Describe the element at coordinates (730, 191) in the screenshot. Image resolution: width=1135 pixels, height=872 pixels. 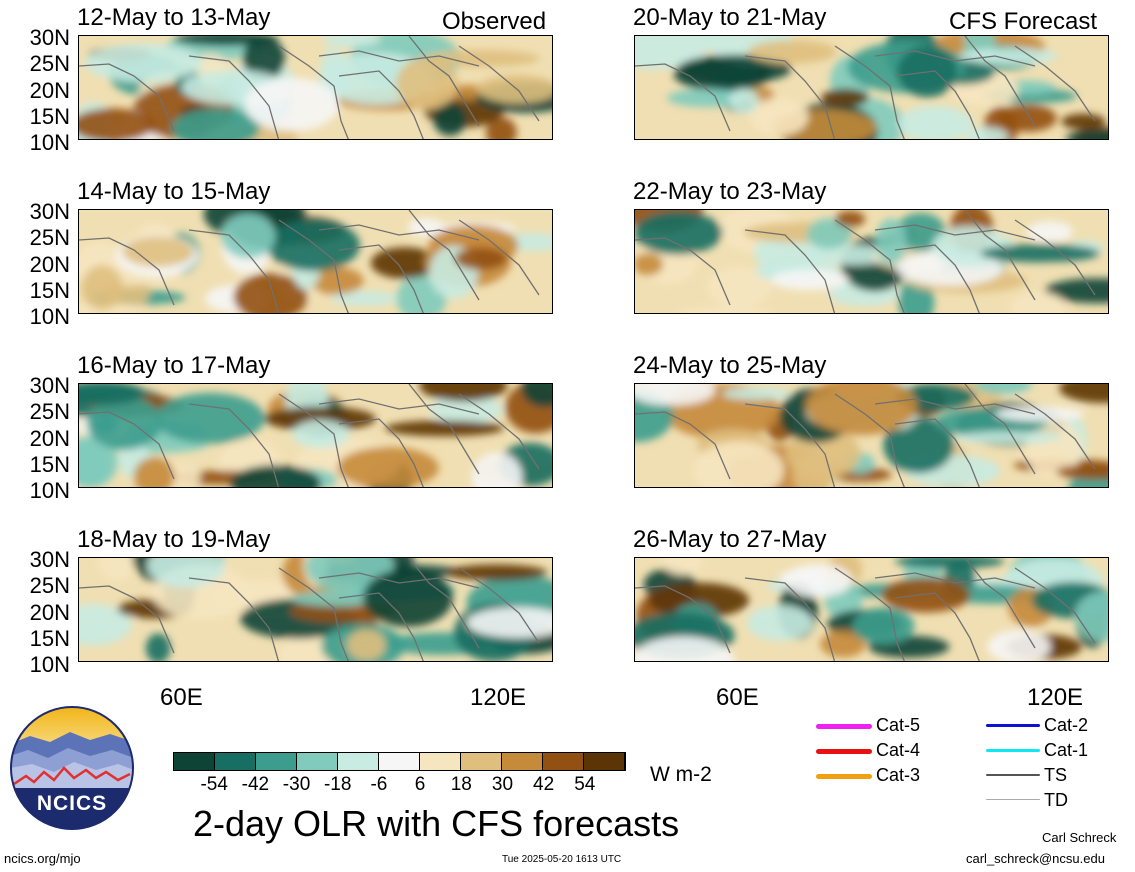
I see `panel-title: 22-May to 23-May` at that location.